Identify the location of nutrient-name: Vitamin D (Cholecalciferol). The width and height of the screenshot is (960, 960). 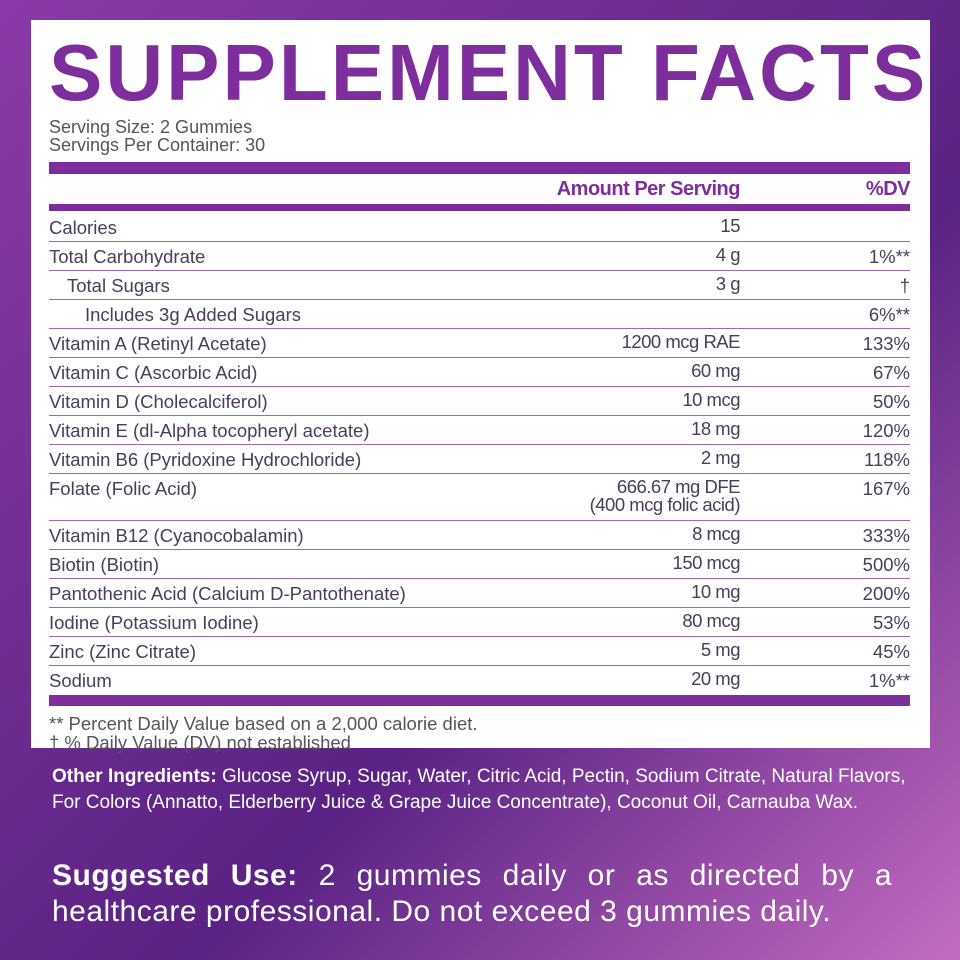
(158, 401).